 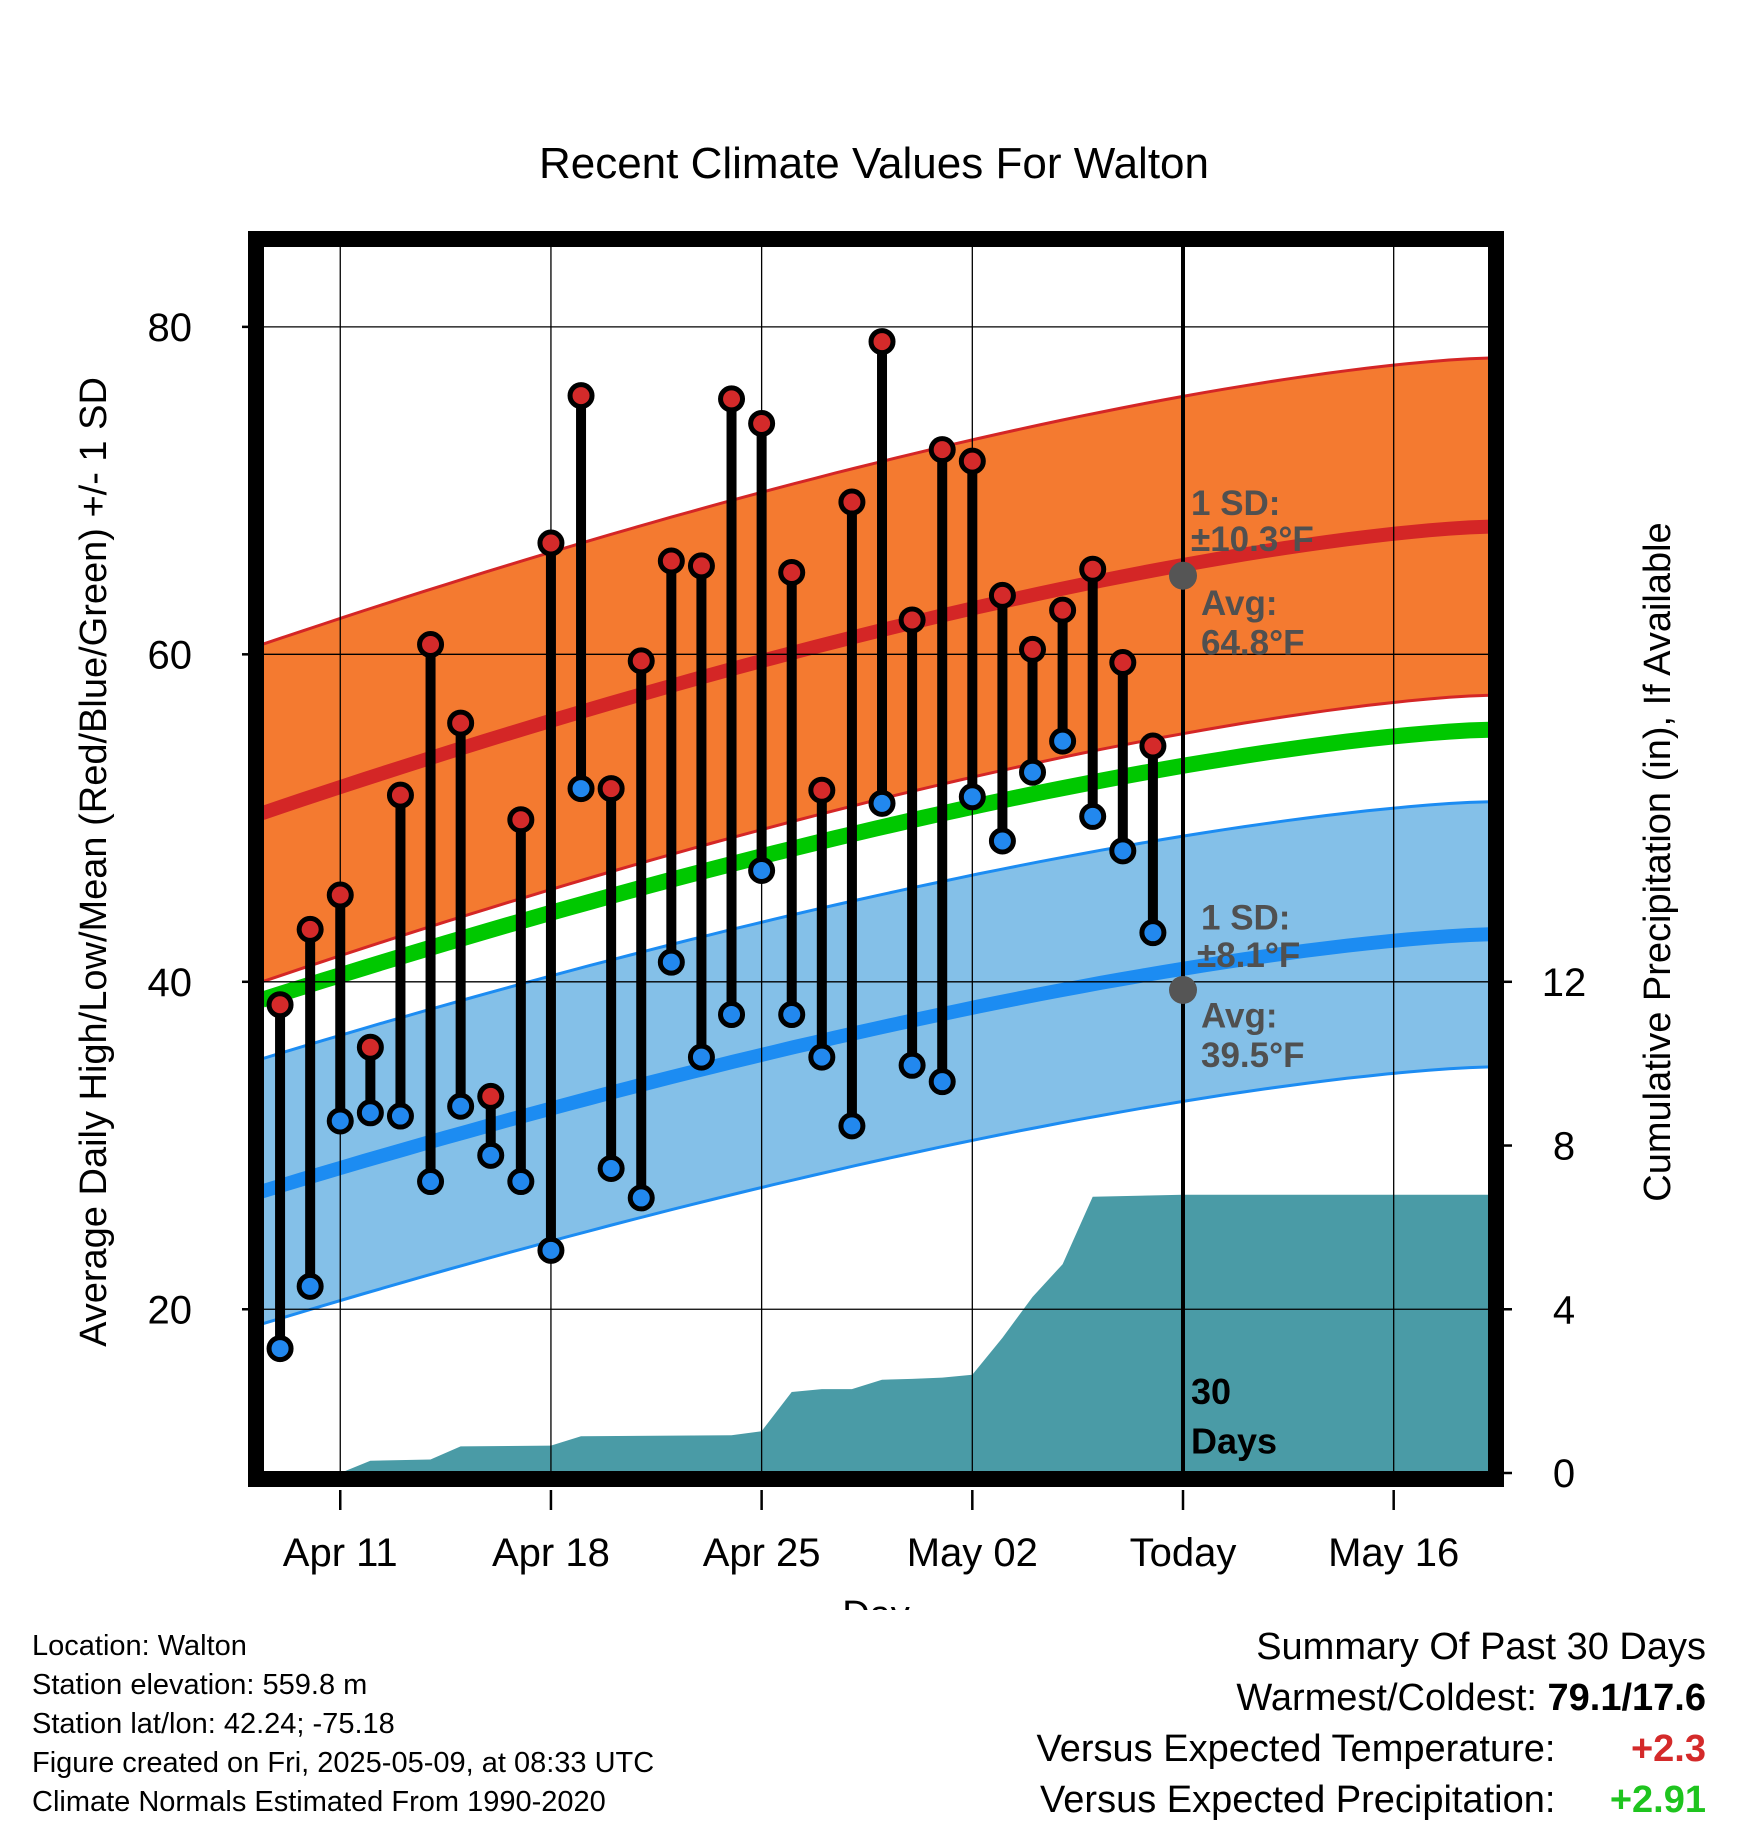 I want to click on warmest-value: 79.1/17.6, so click(x=1626, y=1698).